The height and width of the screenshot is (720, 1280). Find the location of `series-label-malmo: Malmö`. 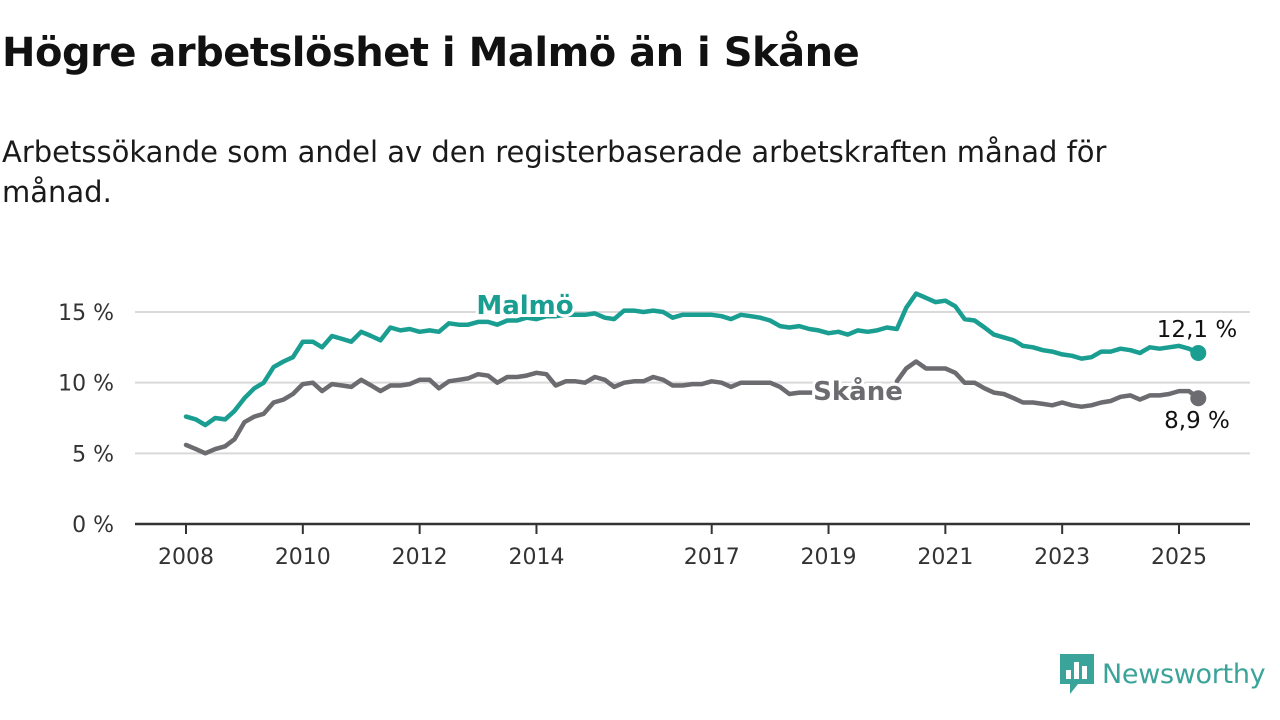

series-label-malmo: Malmö is located at coordinates (524, 306).